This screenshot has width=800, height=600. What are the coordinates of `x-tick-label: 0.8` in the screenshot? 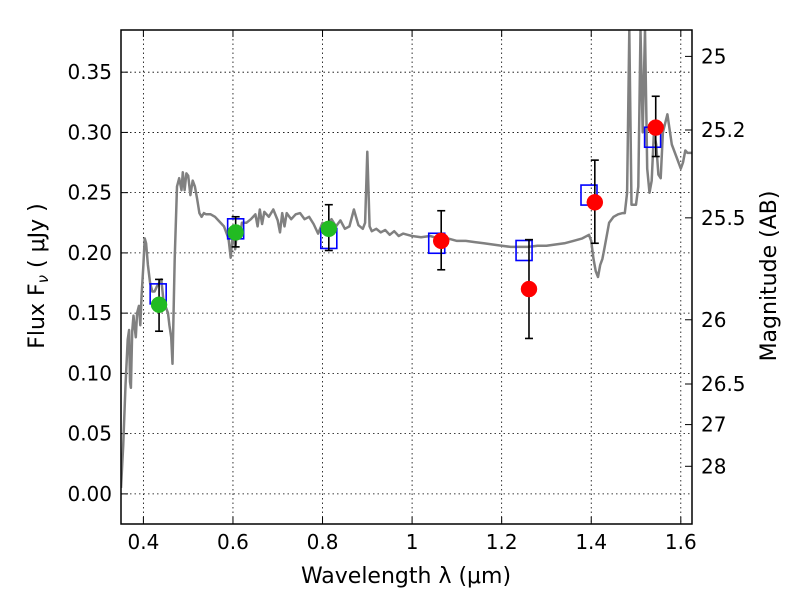 It's located at (323, 542).